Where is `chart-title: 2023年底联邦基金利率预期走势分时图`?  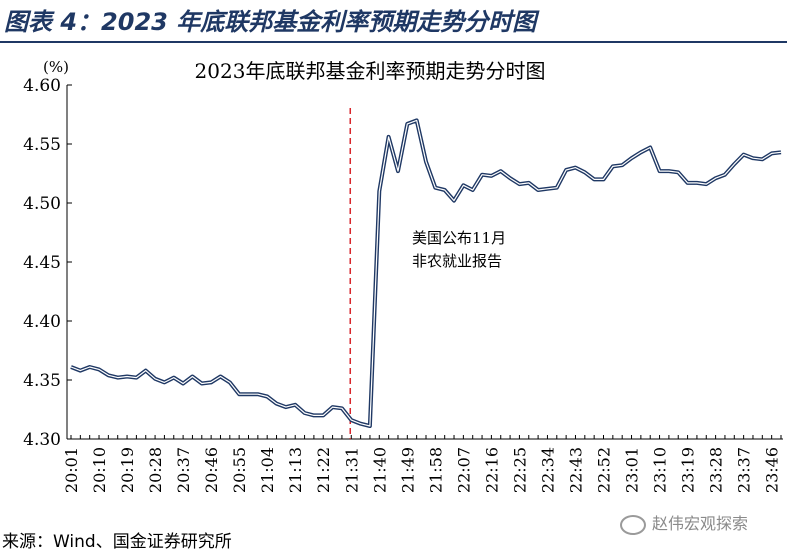
chart-title: 2023年底联邦基金利率预期走势分时图 is located at coordinates (370, 71).